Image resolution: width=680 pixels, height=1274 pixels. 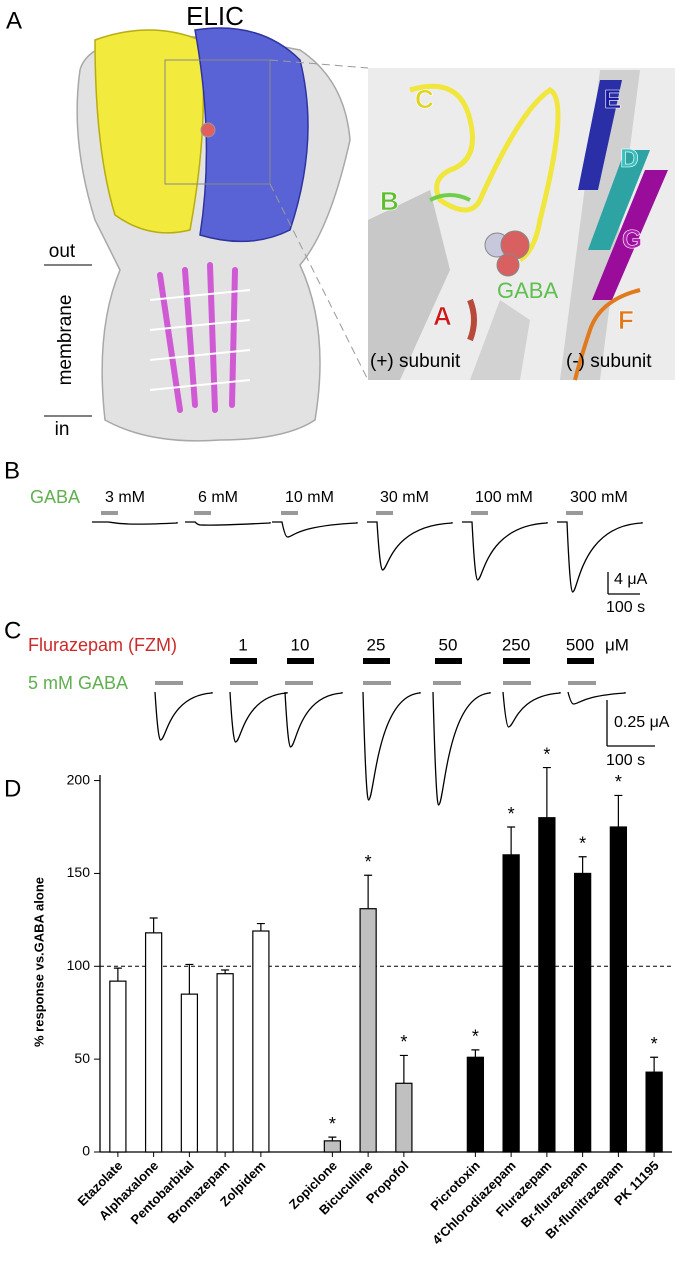 I want to click on membrane-label: membrane, so click(x=65, y=340).